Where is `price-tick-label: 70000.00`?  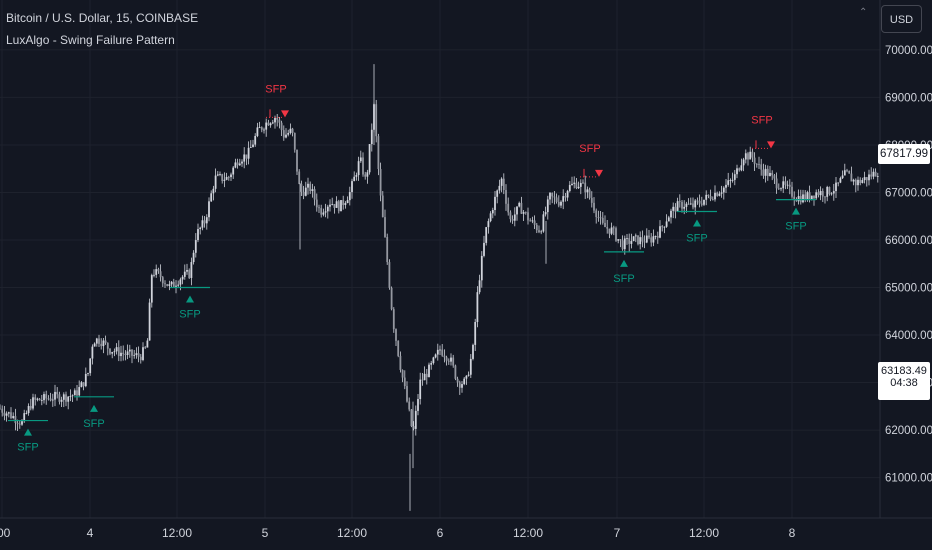 price-tick-label: 70000.00 is located at coordinates (908, 51).